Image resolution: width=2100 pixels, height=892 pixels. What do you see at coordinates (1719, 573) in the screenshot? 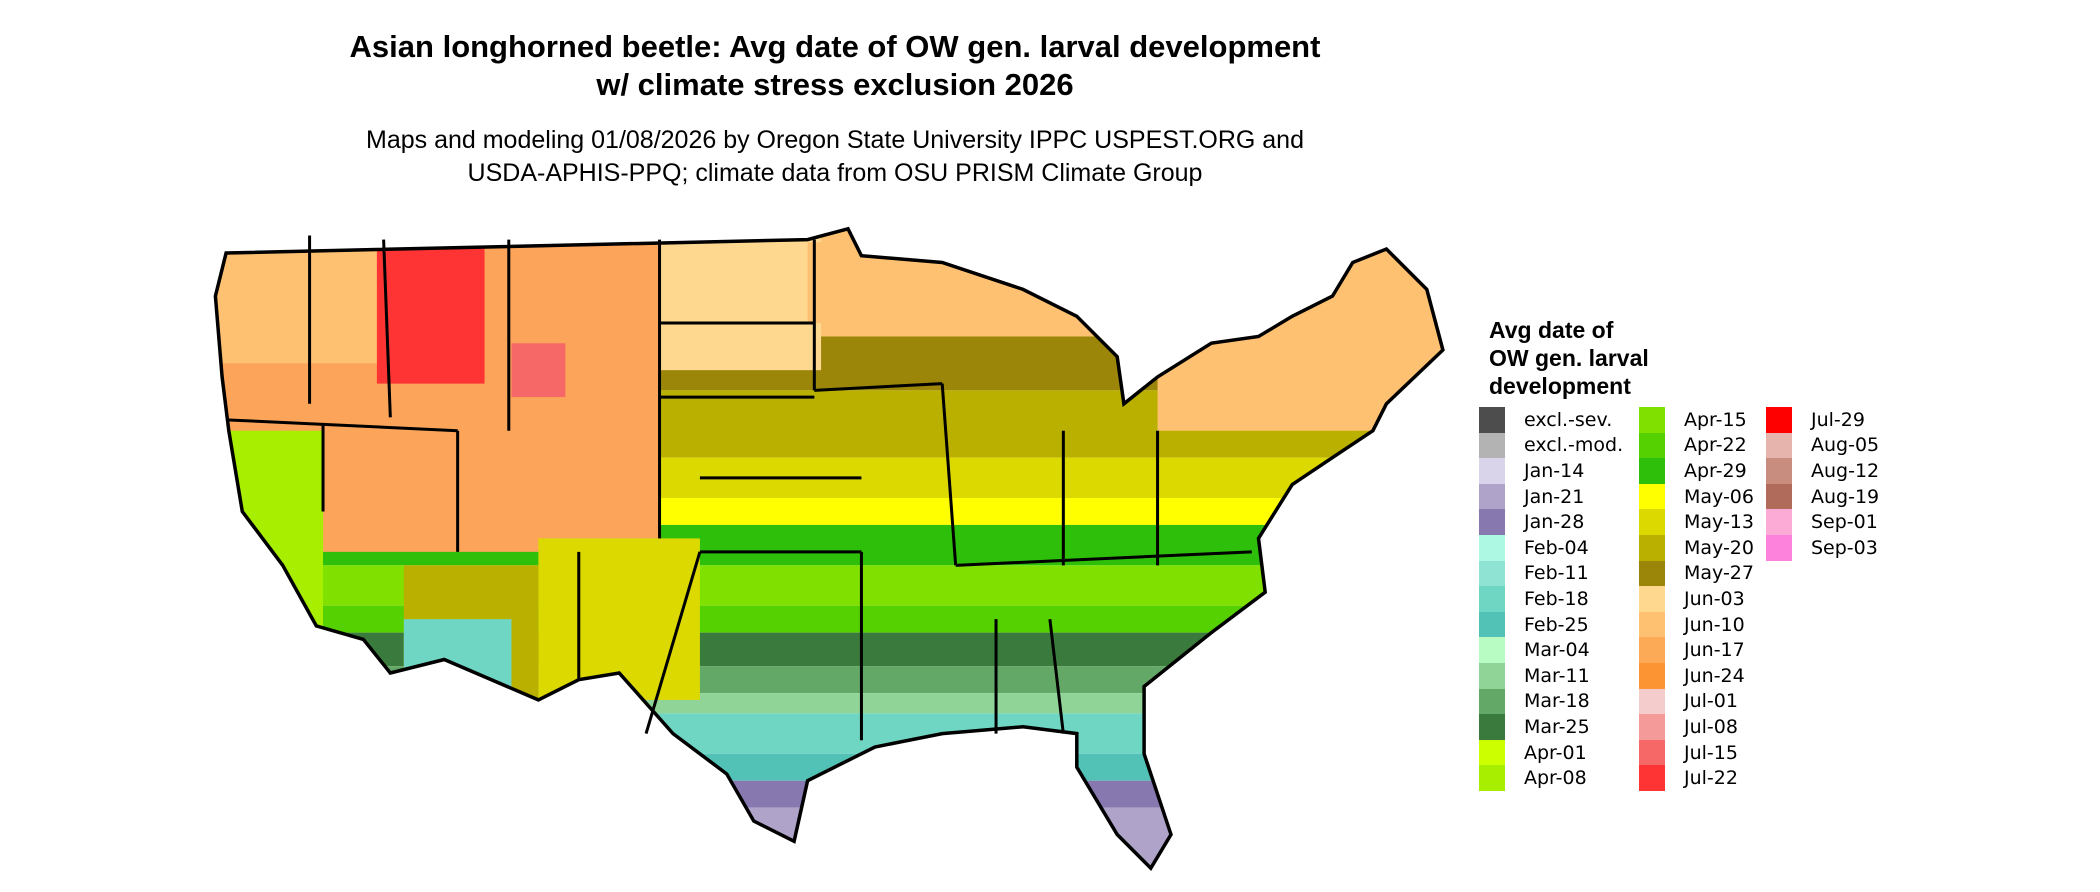
I see `legend-label: May-27` at bounding box center [1719, 573].